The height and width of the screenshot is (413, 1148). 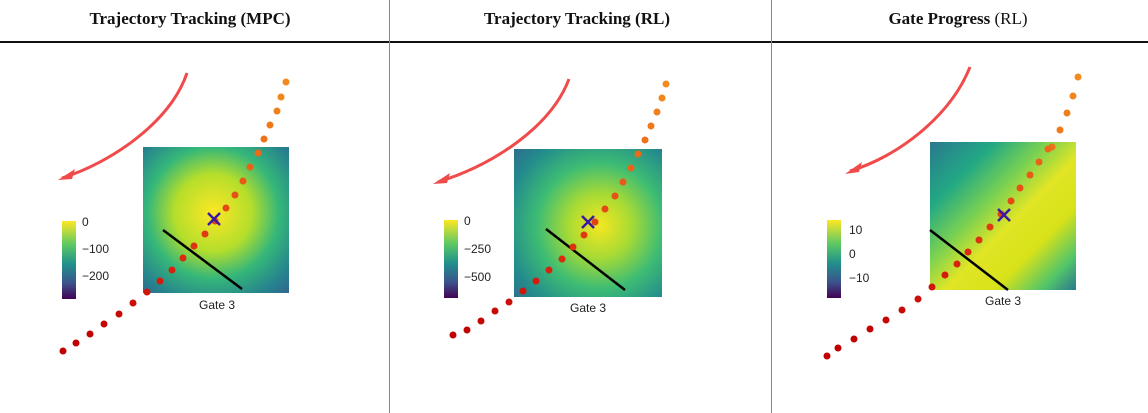 What do you see at coordinates (190, 18) in the screenshot?
I see `column-title-mpc: Trajectory Tracking (MPC)` at bounding box center [190, 18].